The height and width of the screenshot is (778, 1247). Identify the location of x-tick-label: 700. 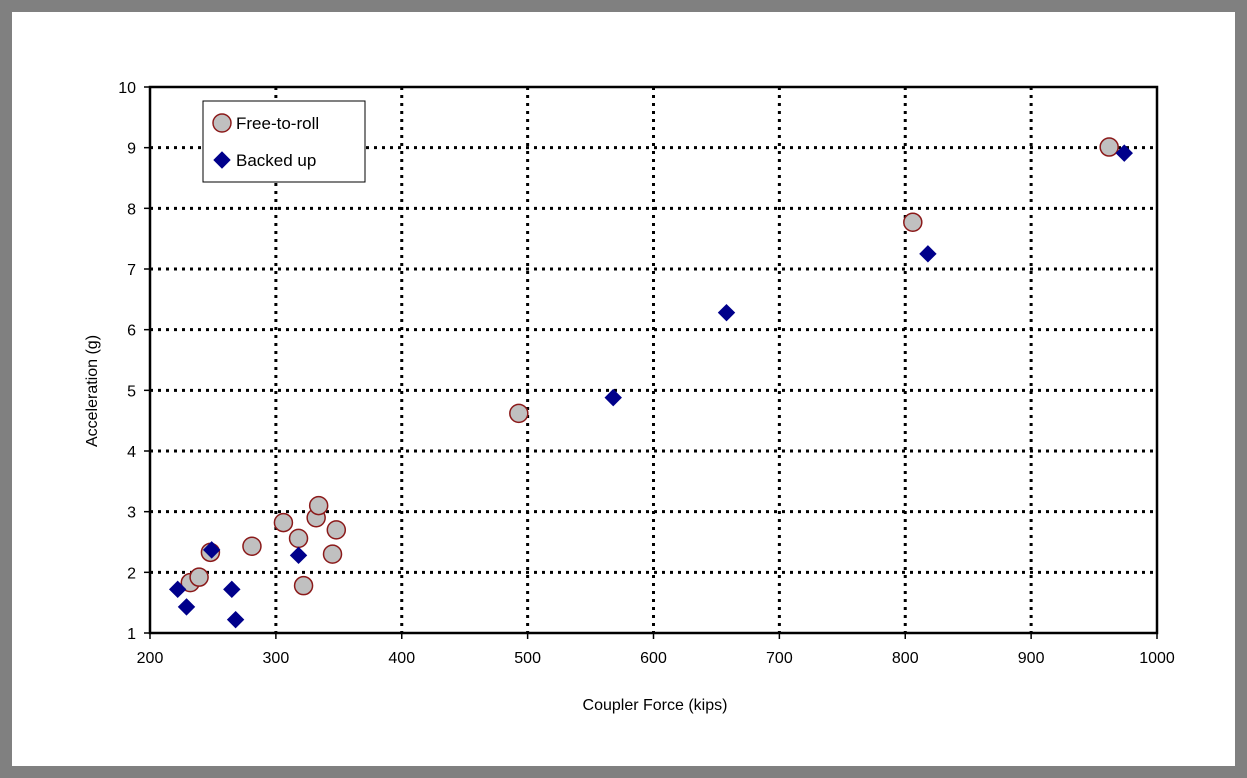
(779, 658).